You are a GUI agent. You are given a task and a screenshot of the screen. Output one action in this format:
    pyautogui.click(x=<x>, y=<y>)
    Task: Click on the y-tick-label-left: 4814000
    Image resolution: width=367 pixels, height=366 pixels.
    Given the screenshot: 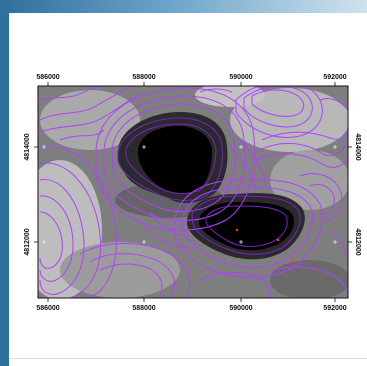 What is the action you would take?
    pyautogui.click(x=27, y=146)
    